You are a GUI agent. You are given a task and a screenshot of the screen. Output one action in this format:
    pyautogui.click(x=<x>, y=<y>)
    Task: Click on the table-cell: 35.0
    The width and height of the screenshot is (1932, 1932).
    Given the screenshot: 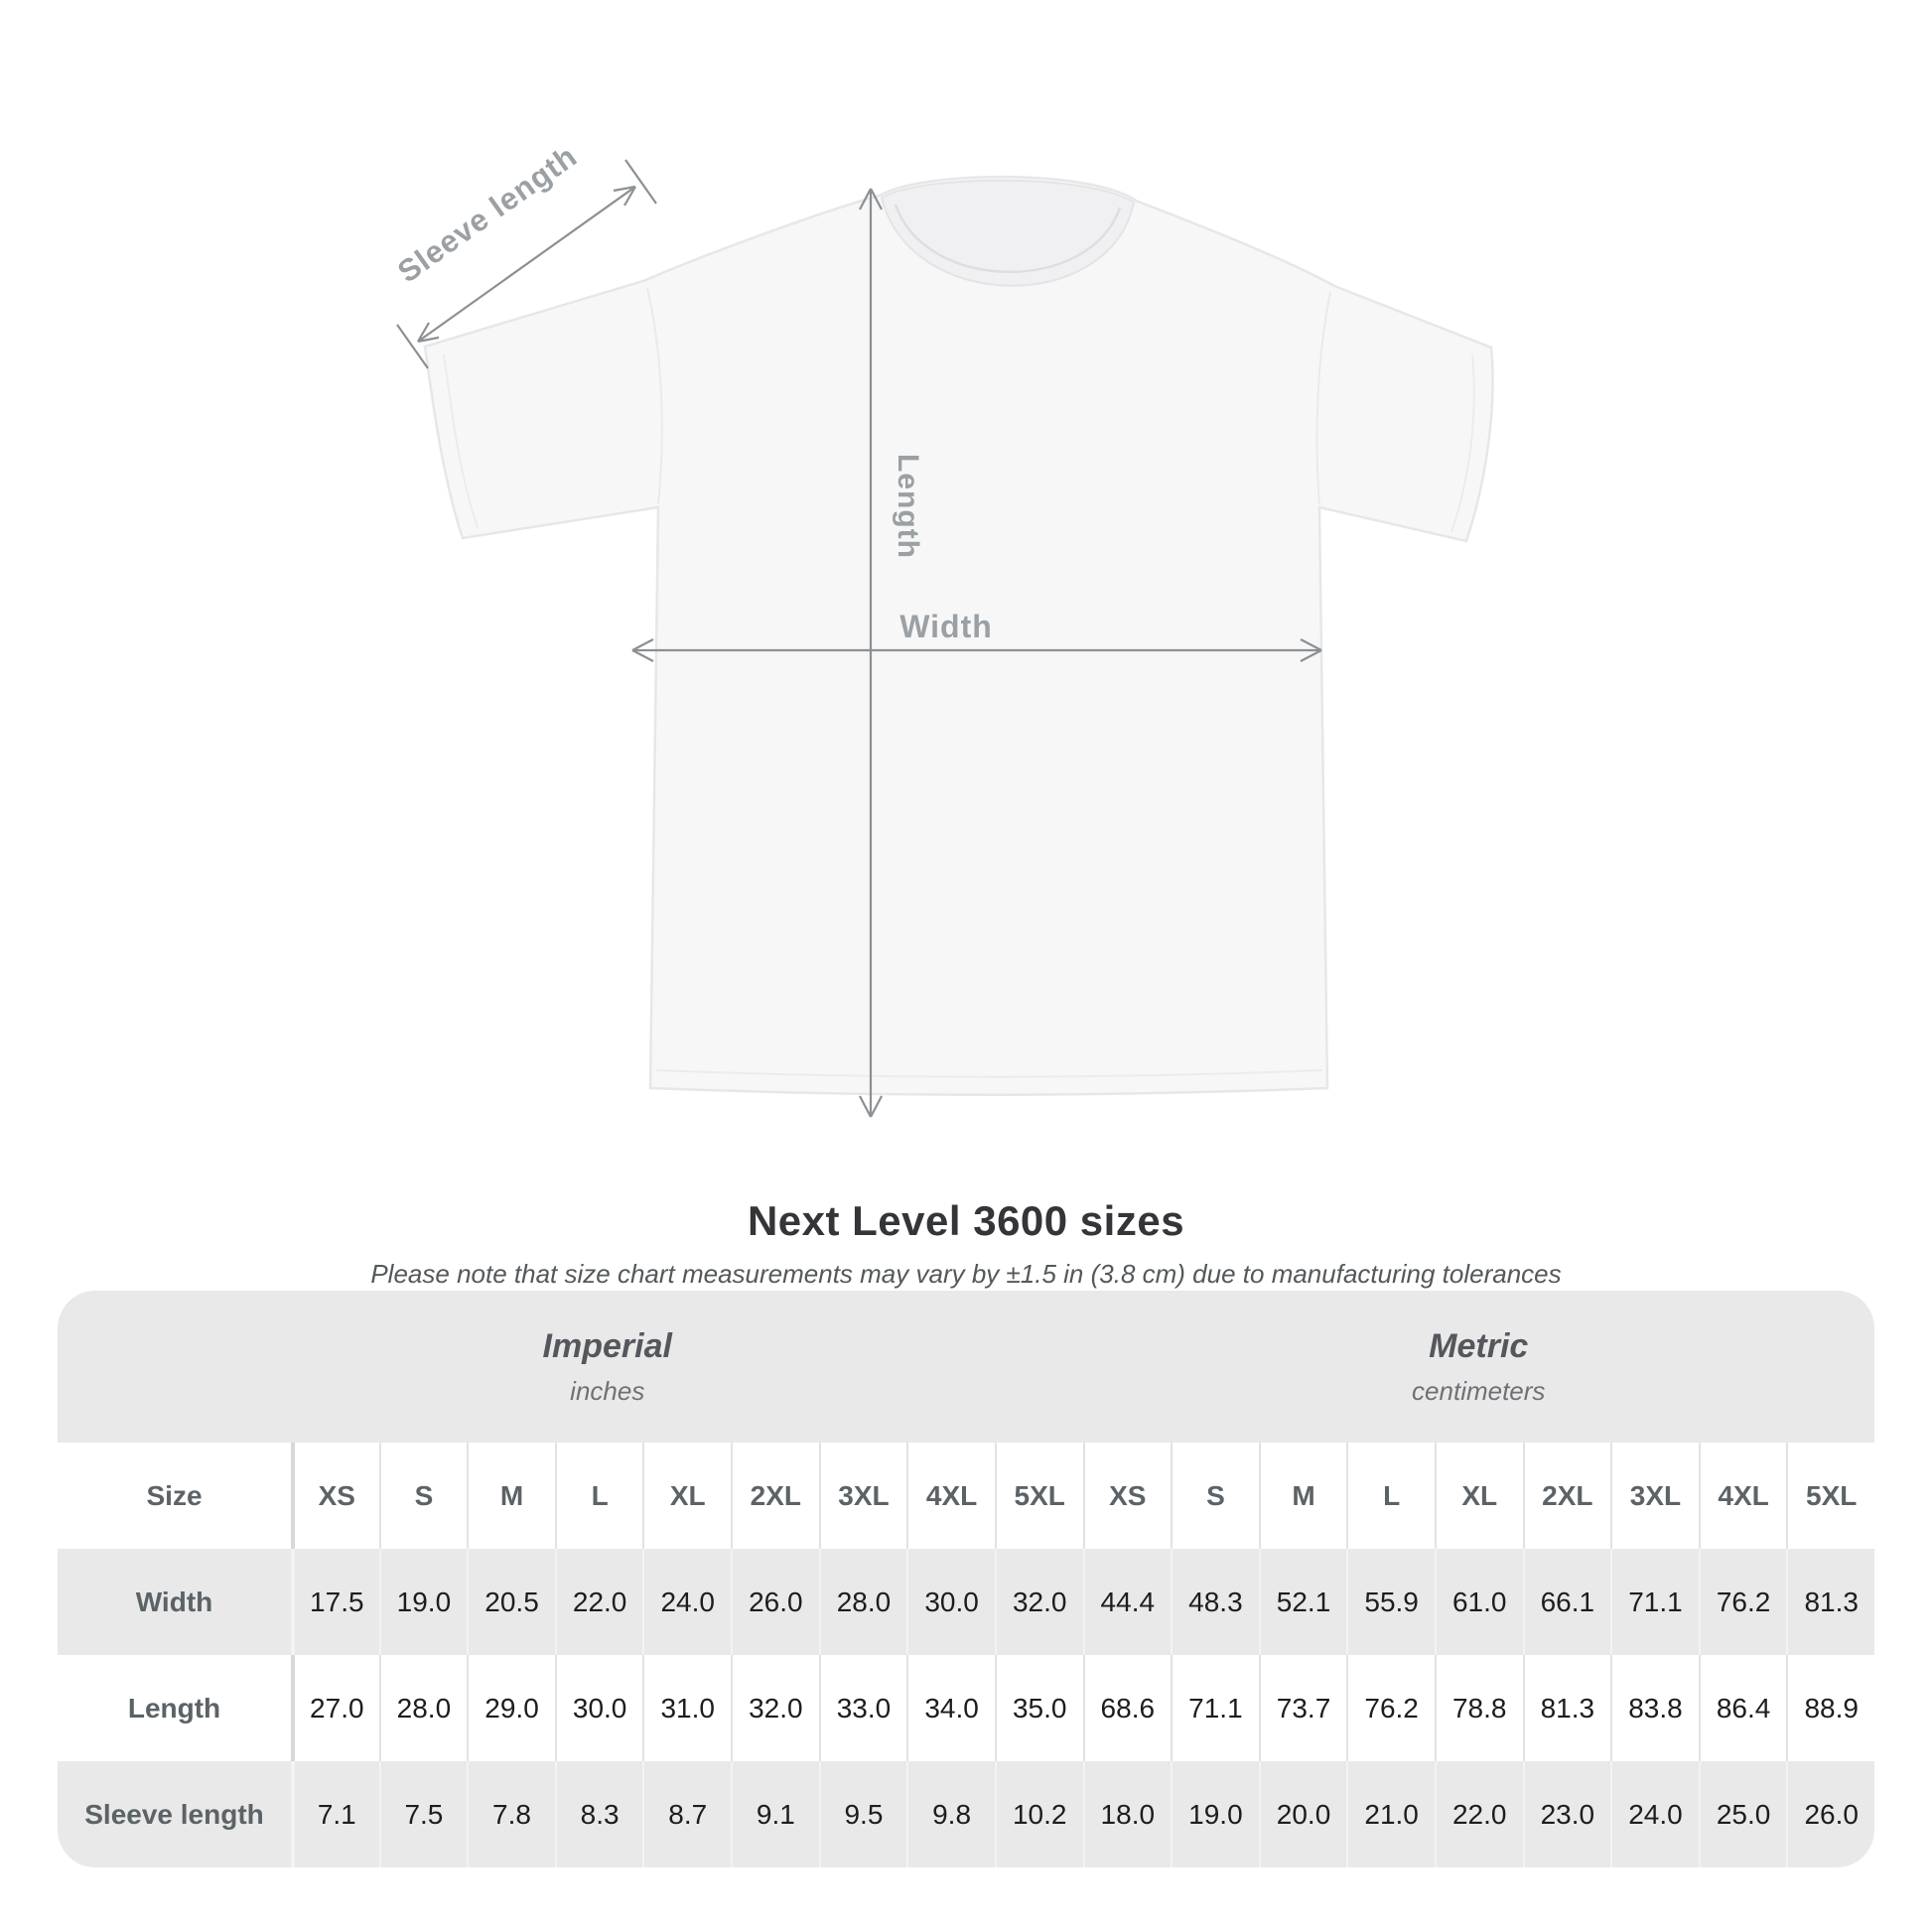 What is the action you would take?
    pyautogui.click(x=1038, y=1708)
    